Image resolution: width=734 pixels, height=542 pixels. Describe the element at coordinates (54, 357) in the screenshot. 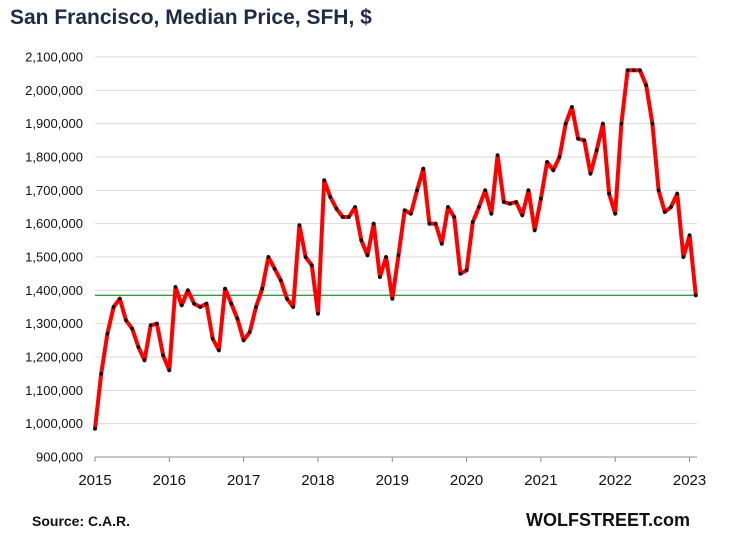

I see `y-tick-label: 1,200,000` at that location.